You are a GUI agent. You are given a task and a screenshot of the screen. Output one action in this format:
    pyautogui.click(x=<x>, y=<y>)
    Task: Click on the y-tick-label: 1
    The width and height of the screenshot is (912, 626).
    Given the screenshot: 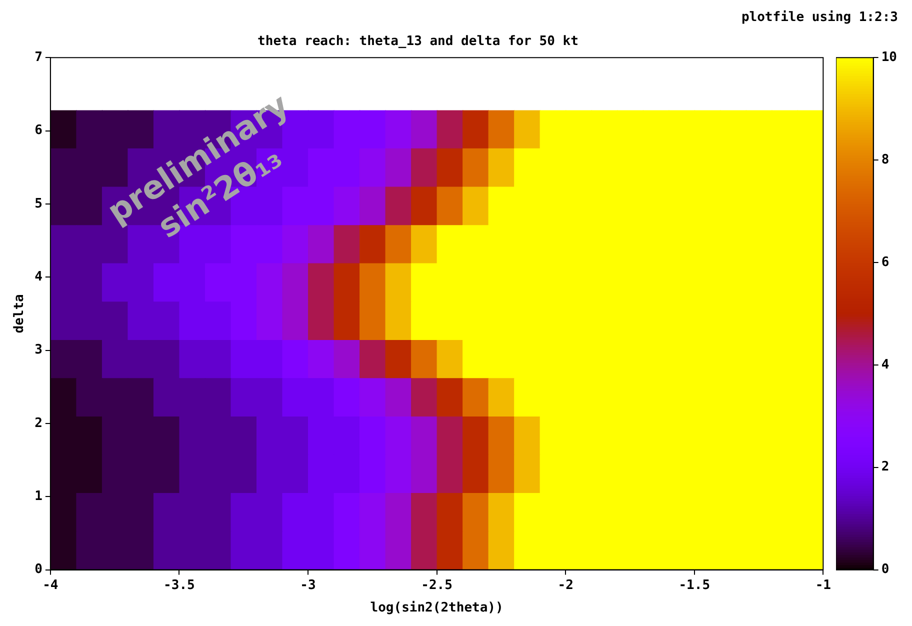 What is the action you would take?
    pyautogui.click(x=38, y=496)
    